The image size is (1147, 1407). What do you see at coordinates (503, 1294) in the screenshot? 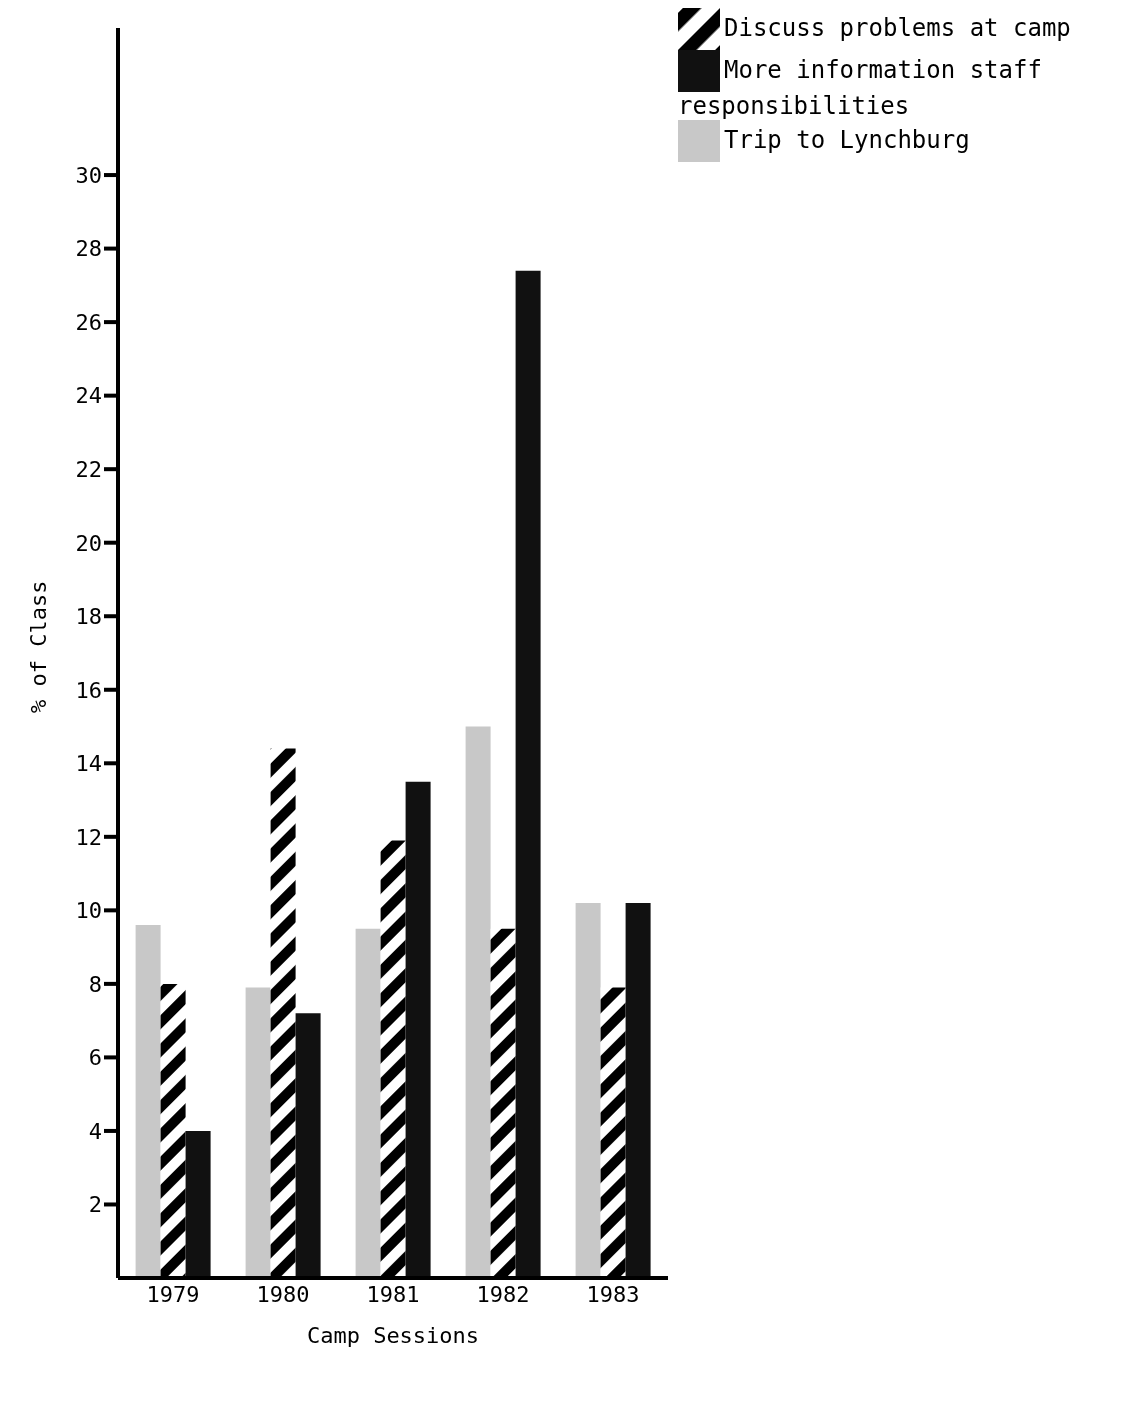
I see `x-tick-label: 1982` at bounding box center [503, 1294].